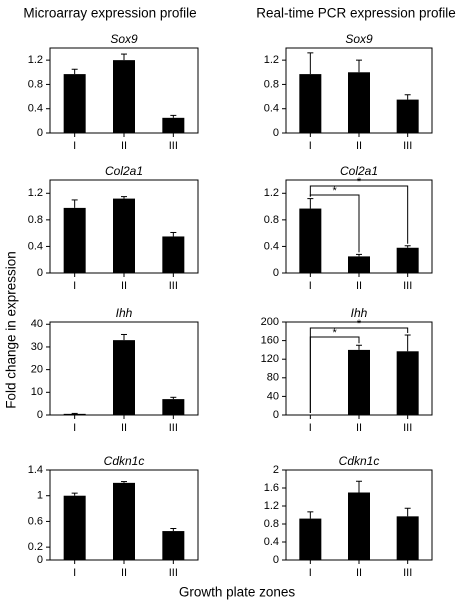 The width and height of the screenshot is (474, 606). Describe the element at coordinates (271, 488) in the screenshot. I see `y-tick-label: 1.6` at that location.